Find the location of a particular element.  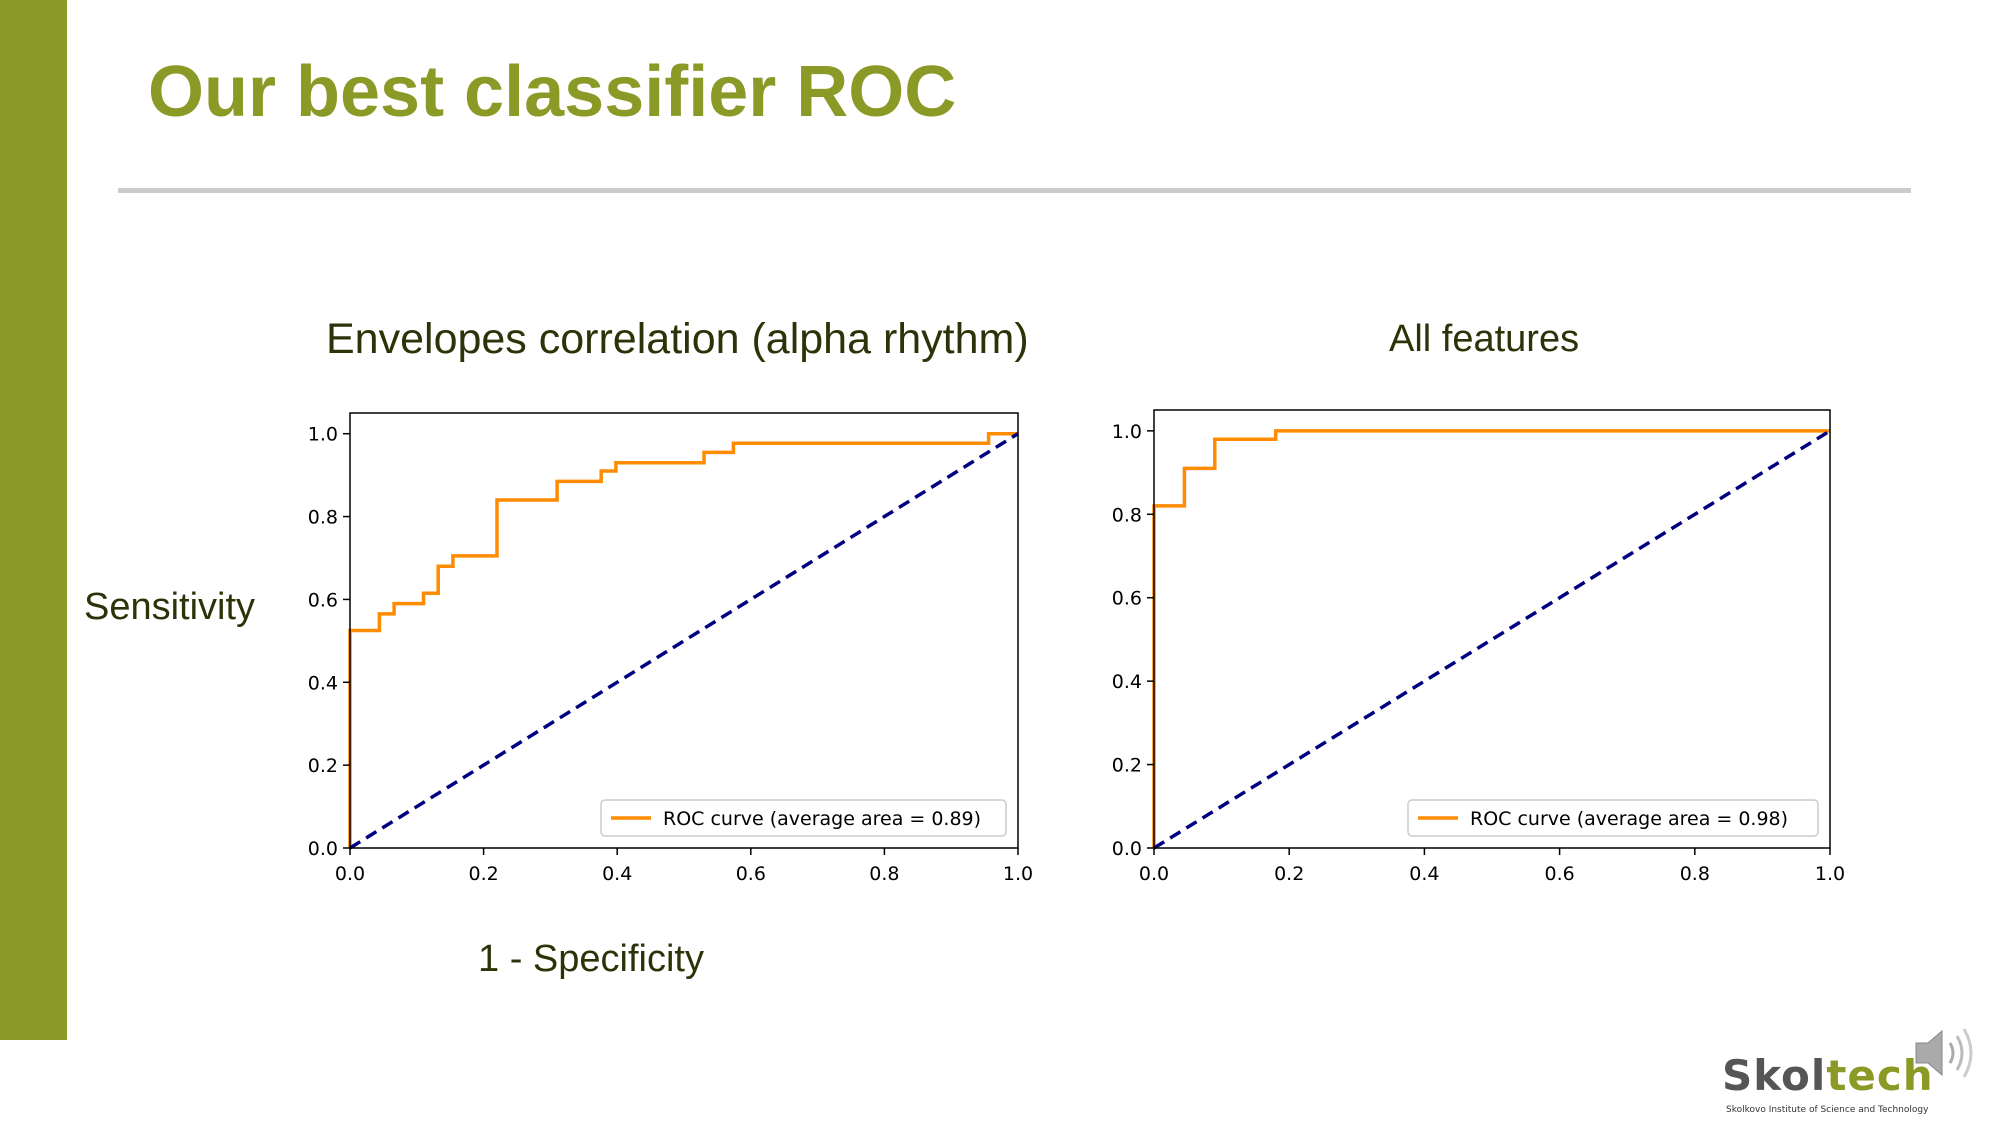

y-axis-label: Sensitivity is located at coordinates (170, 607).